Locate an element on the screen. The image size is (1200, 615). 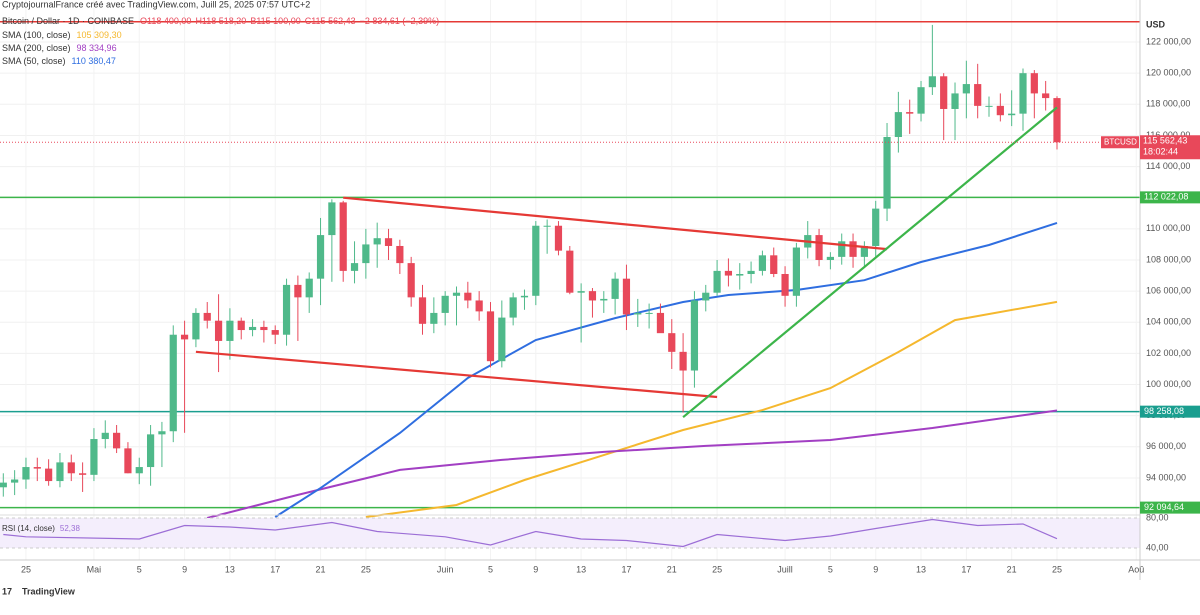
ohlc: C115 562,43 is located at coordinates (330, 21).